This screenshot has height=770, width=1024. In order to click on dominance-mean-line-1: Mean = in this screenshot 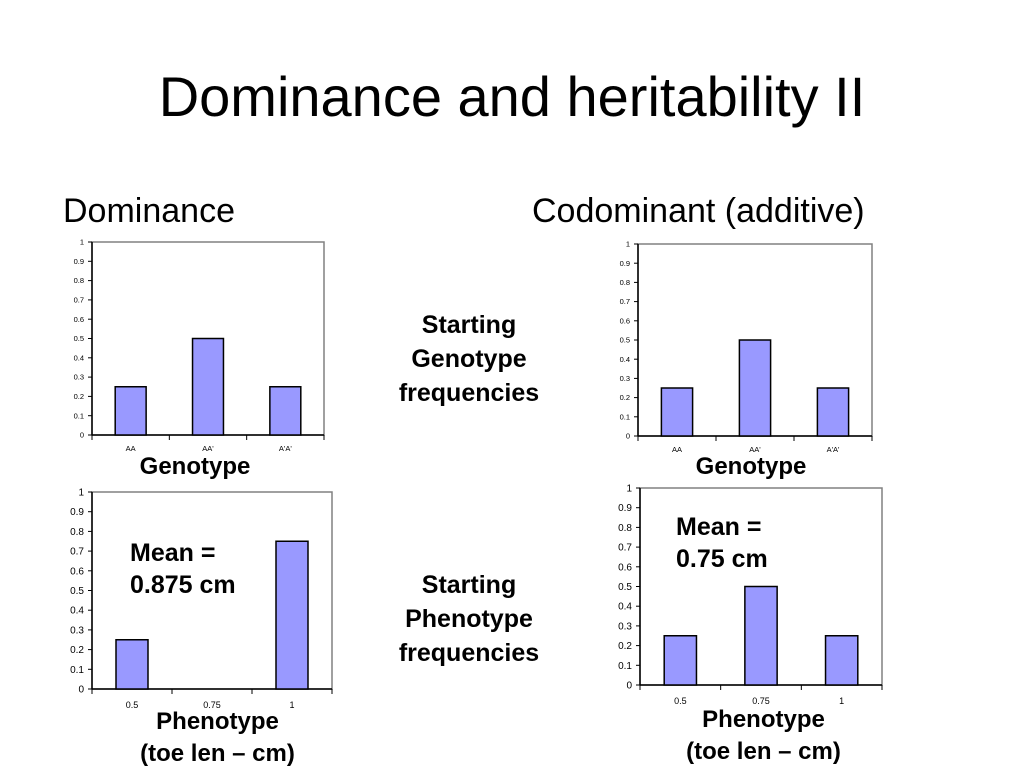, I will do `click(173, 553)`.